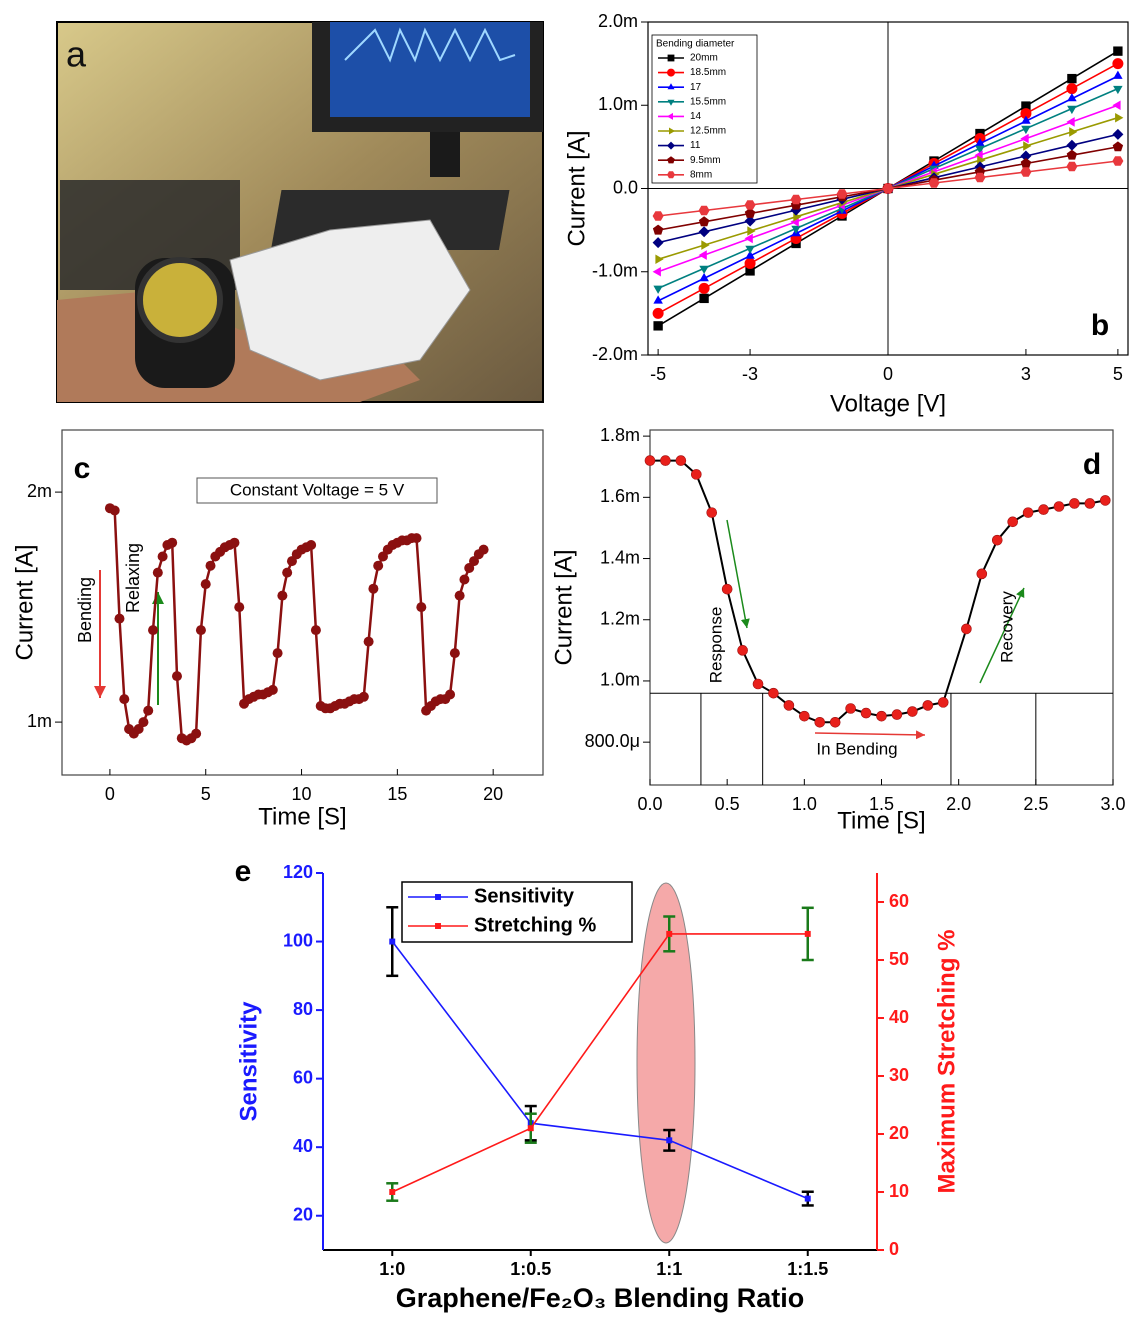 This screenshot has width=1133, height=1324. I want to click on y2-tick-label: 30, so click(899, 1075).